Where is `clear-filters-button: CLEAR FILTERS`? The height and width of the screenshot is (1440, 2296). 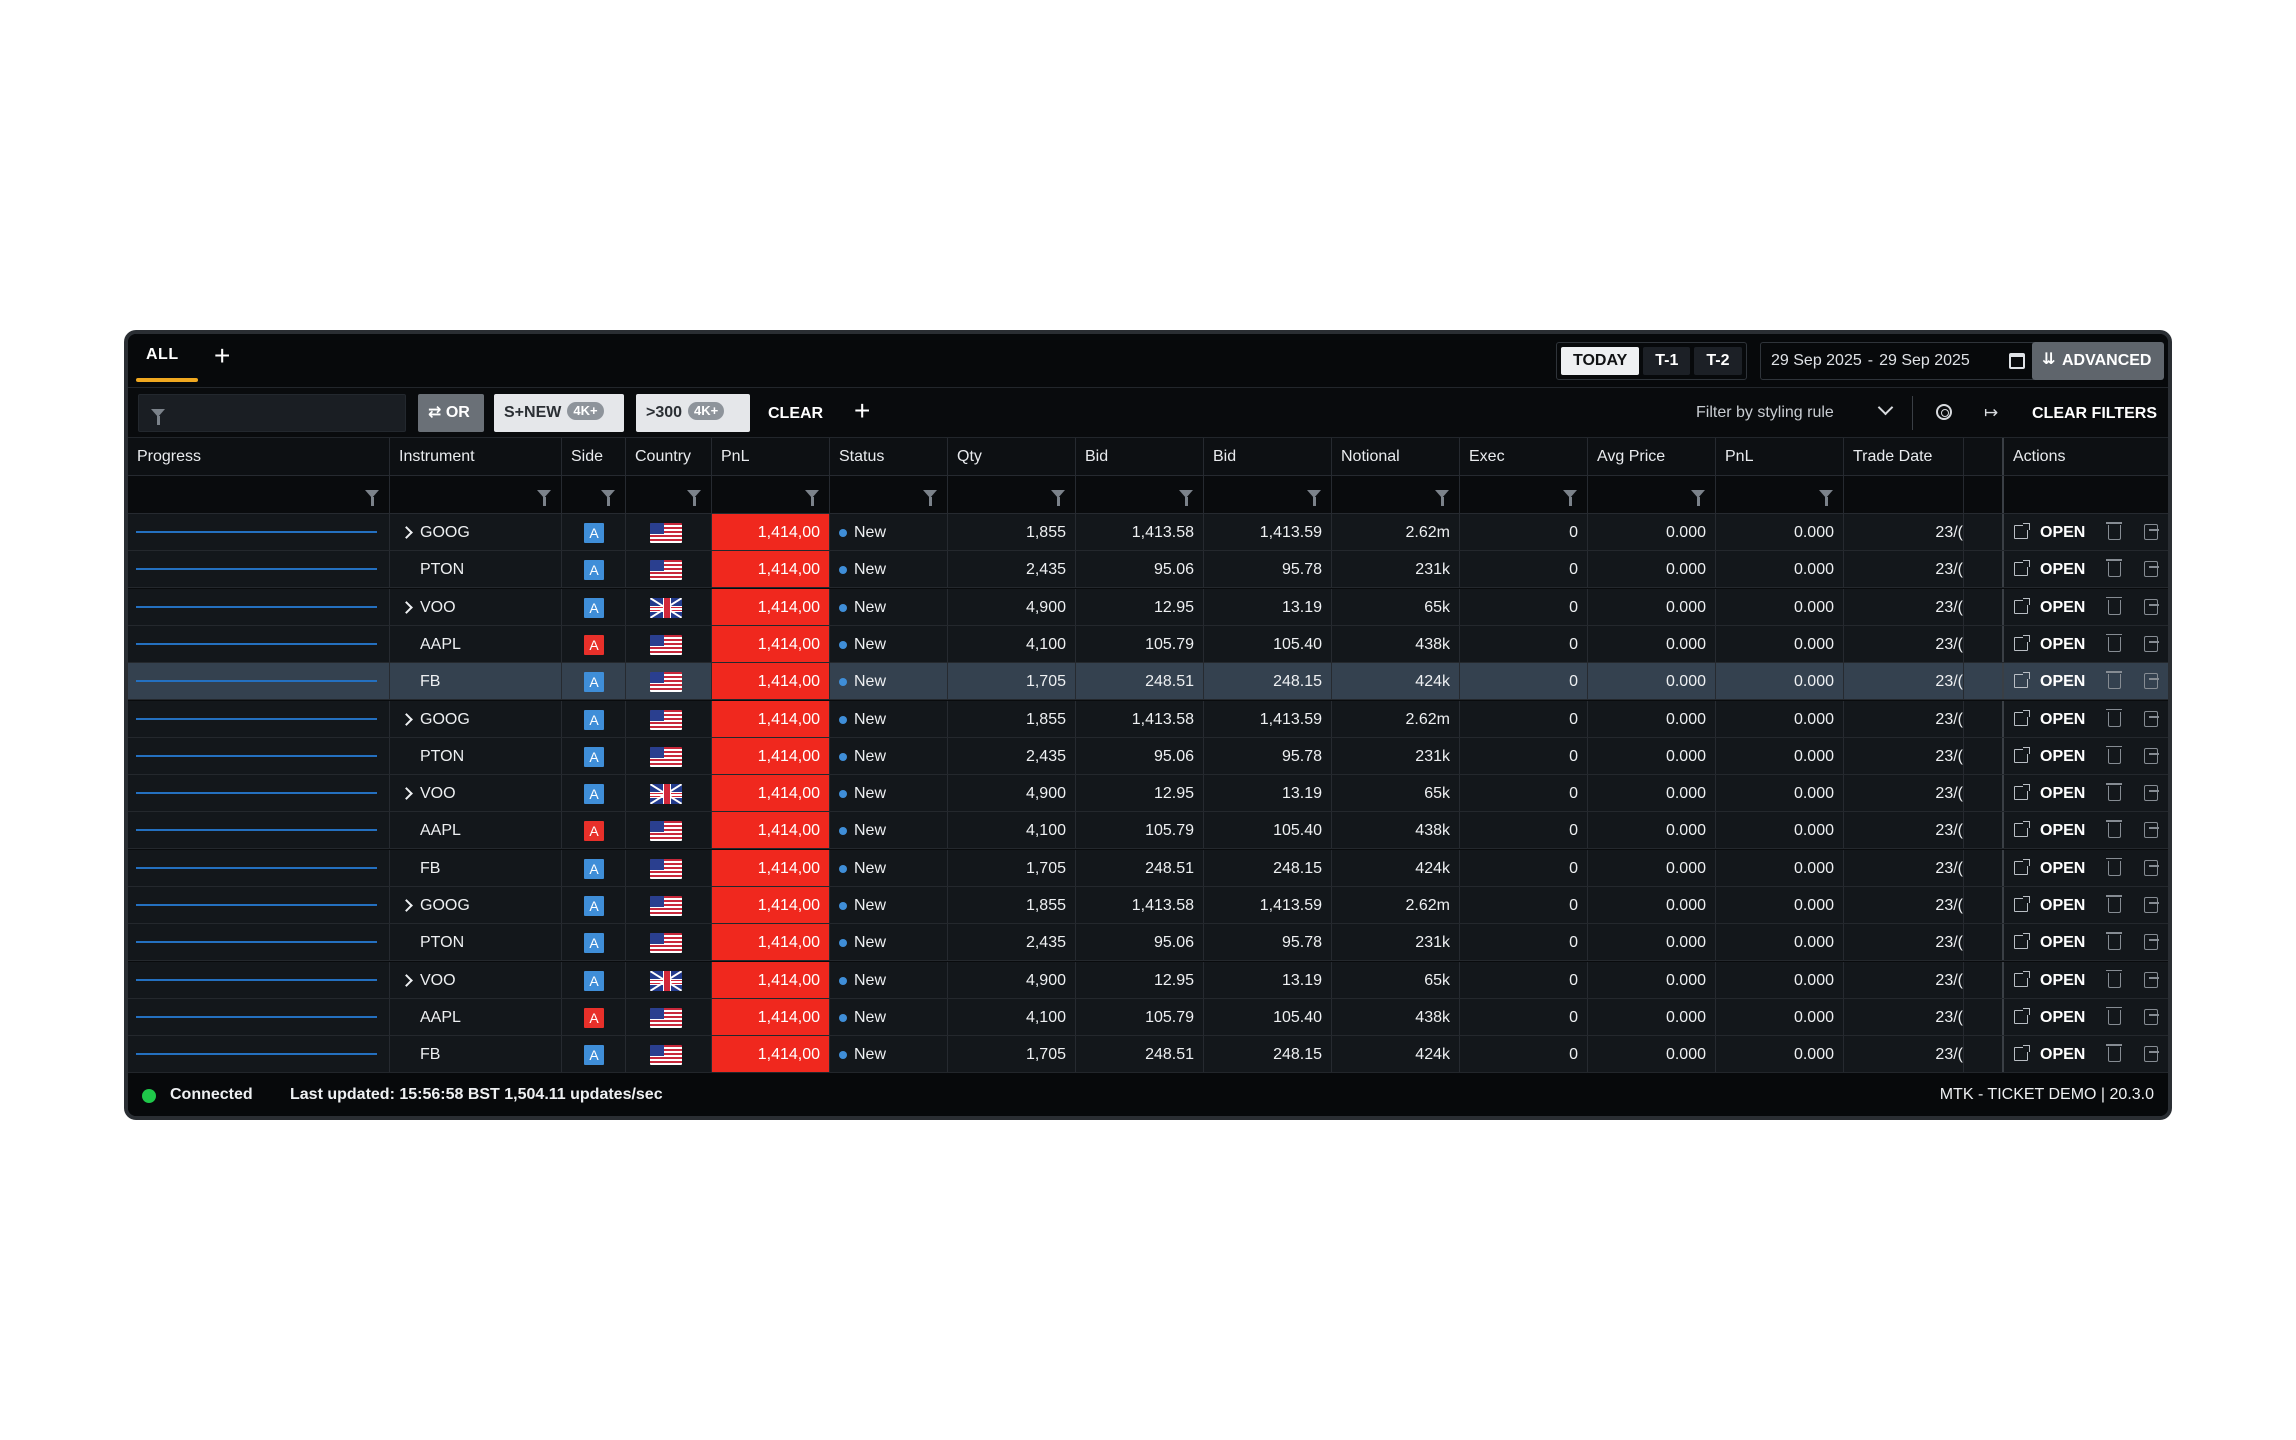
clear-filters-button: CLEAR FILTERS is located at coordinates (2095, 413).